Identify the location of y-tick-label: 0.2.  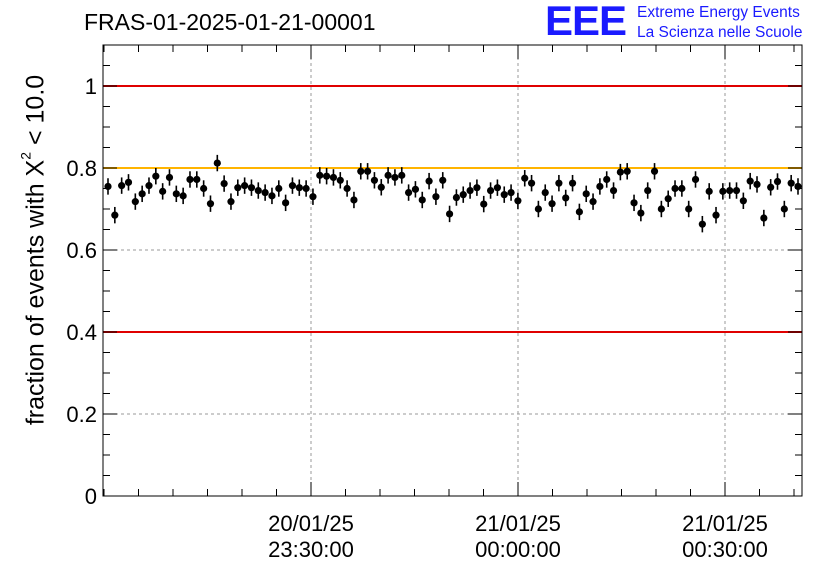
(81, 414).